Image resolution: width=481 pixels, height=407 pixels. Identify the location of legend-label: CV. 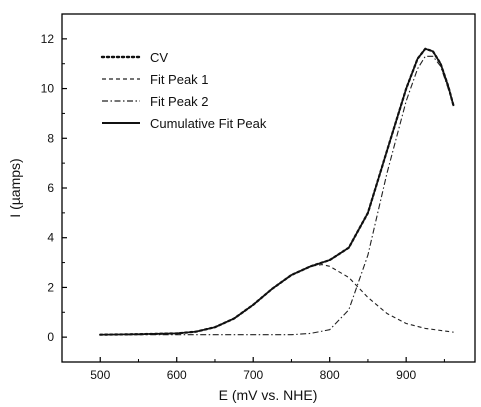
(159, 57).